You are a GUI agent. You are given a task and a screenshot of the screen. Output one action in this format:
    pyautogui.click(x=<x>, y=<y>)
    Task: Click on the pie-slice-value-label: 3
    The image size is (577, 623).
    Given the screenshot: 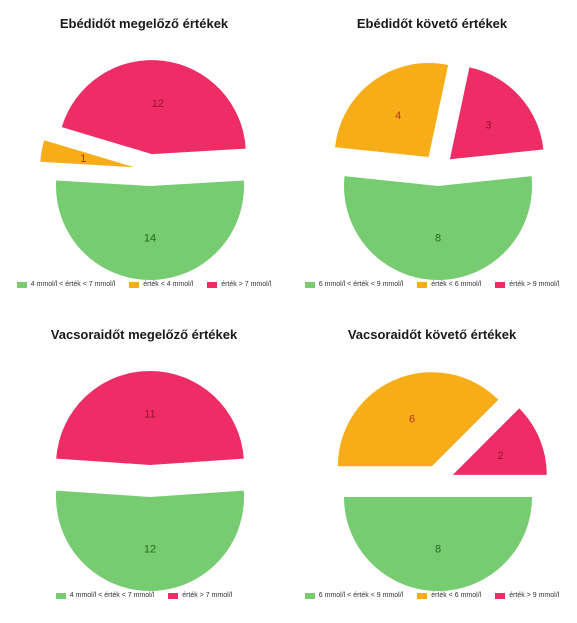 What is the action you would take?
    pyautogui.click(x=488, y=126)
    